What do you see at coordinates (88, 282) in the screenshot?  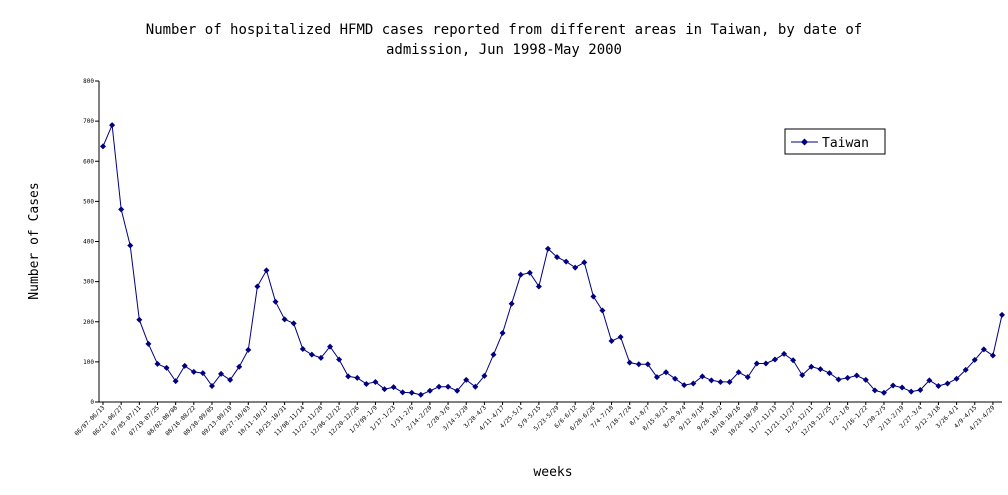 I see `y-tick-label: 300` at bounding box center [88, 282].